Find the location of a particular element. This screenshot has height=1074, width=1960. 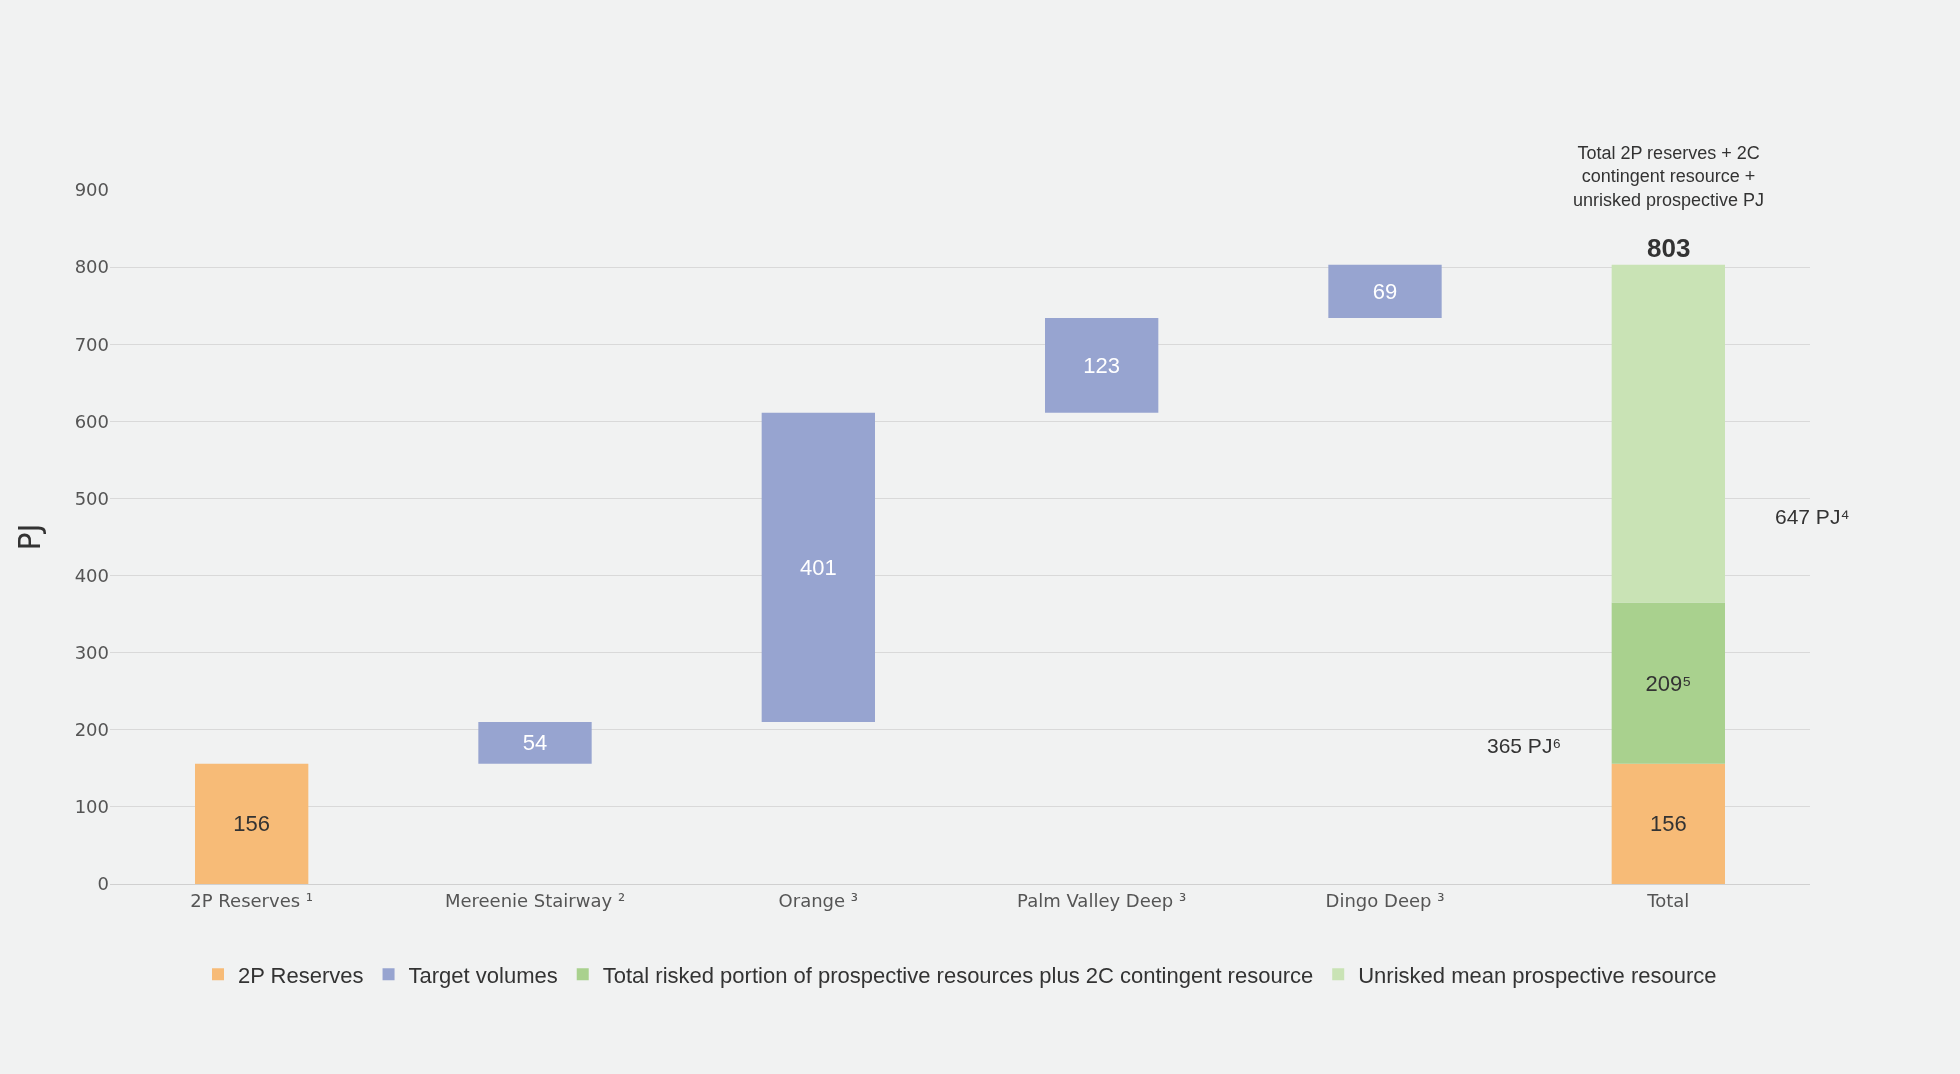

data-label: 123 is located at coordinates (1102, 365).